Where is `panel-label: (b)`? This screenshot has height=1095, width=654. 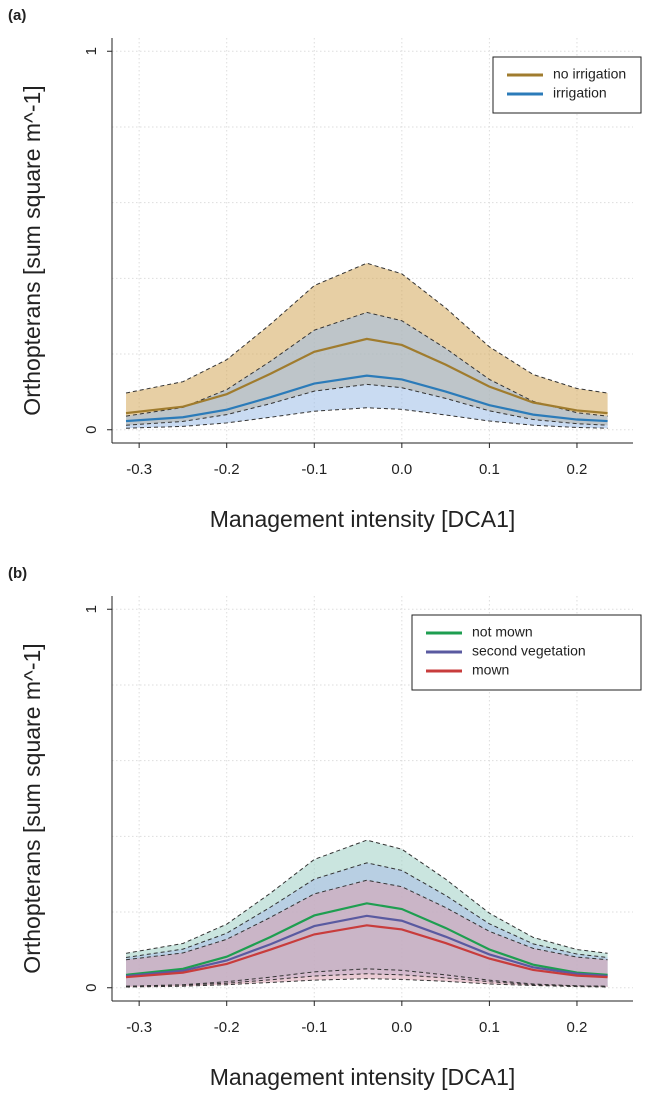
panel-label: (b) is located at coordinates (17, 573).